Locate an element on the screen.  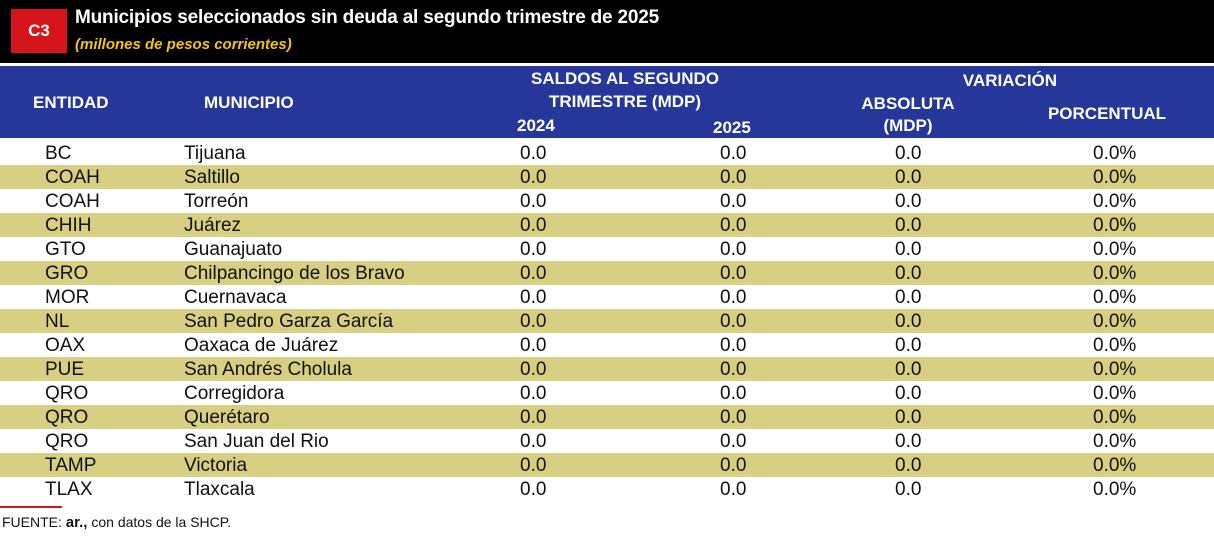
source-prefix: FUENTE: is located at coordinates (34, 522).